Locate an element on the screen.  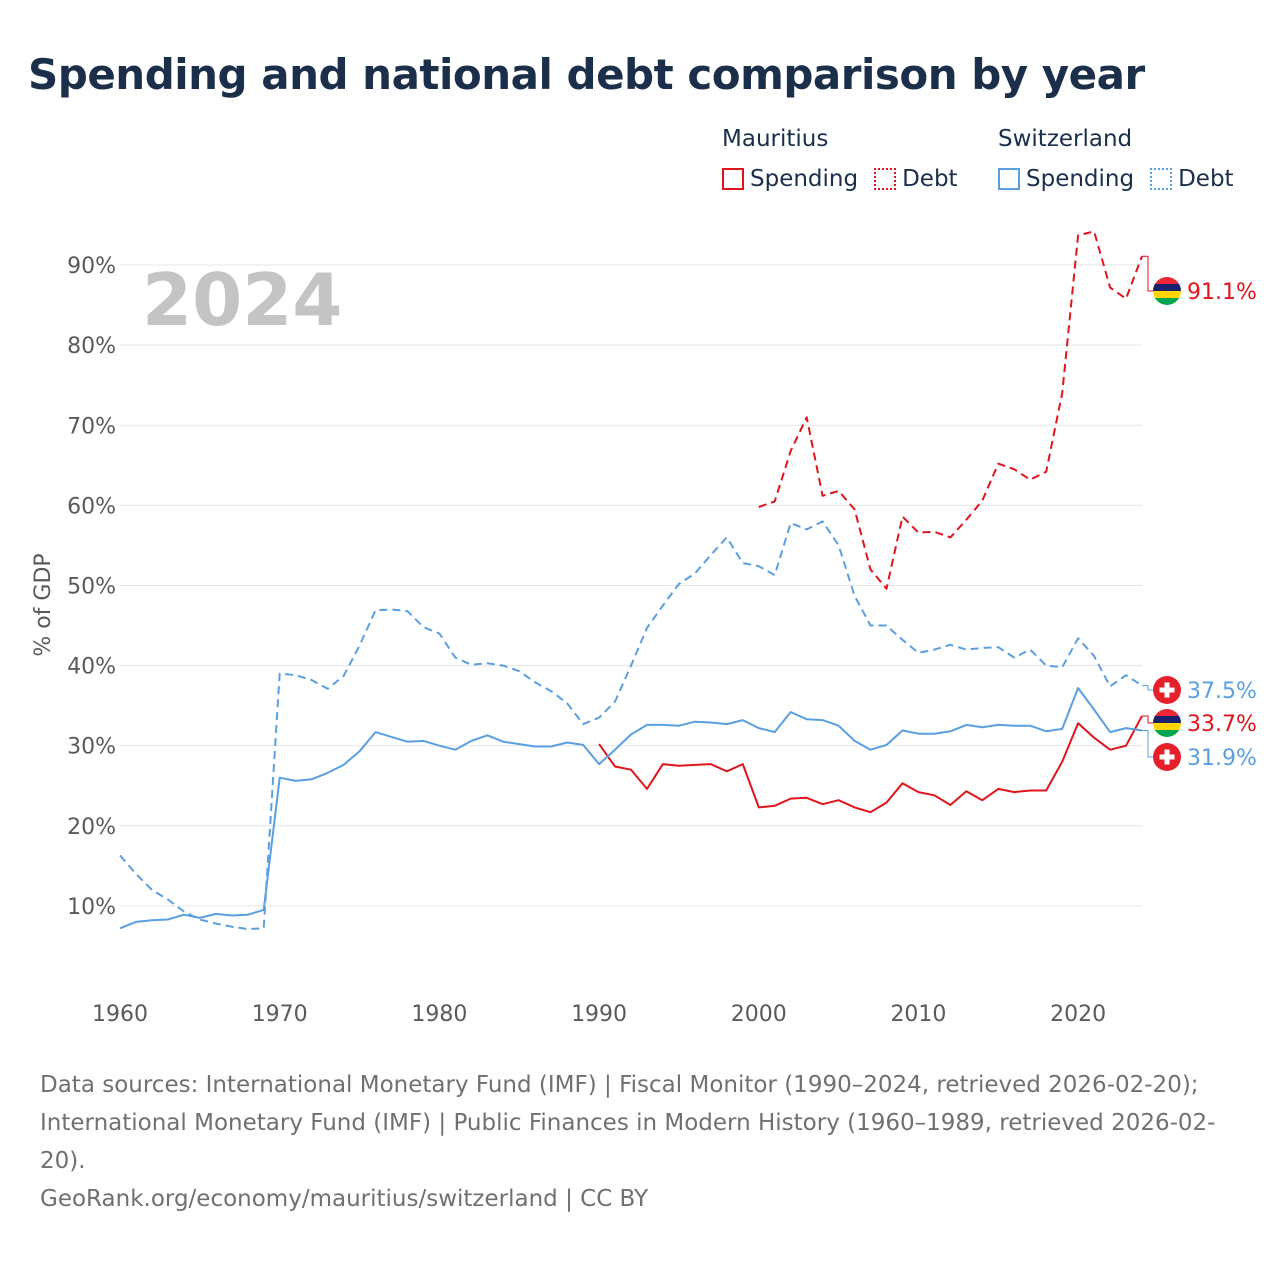
y-tick-label: 40% is located at coordinates (91, 667).